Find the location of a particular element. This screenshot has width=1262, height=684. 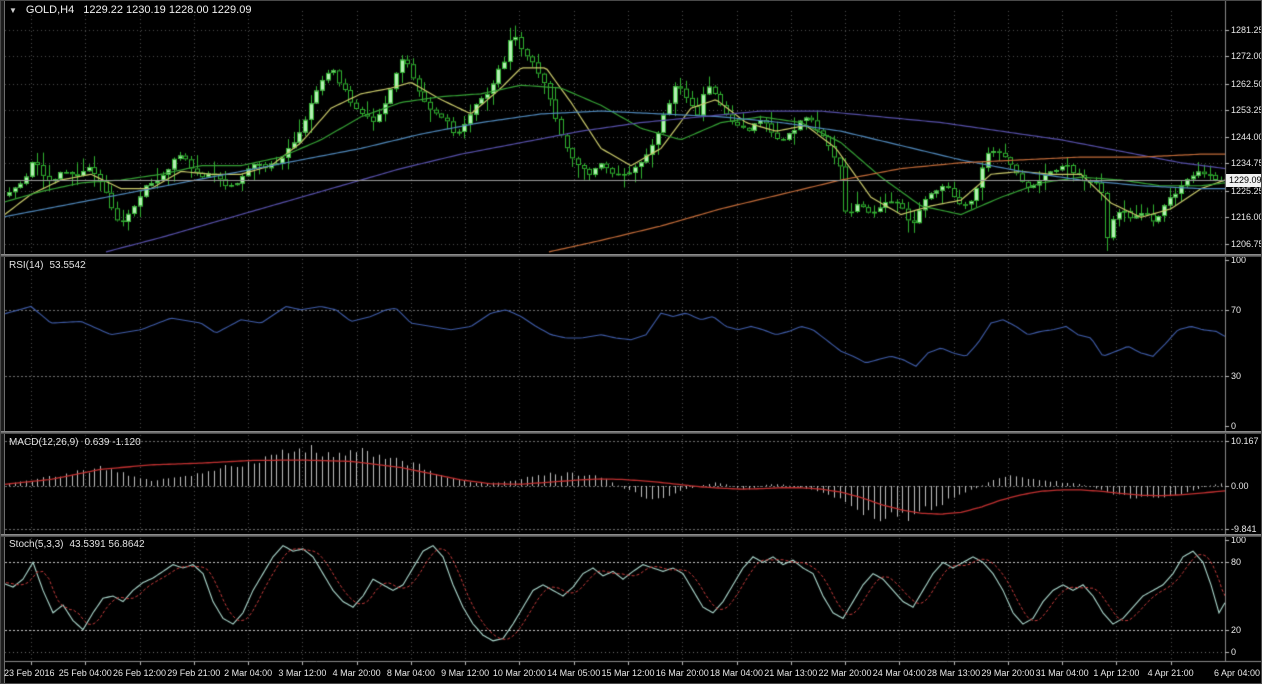

macd-indicator-label: MACD(12,26,9) 0.639 -1.120 is located at coordinates (75, 442).